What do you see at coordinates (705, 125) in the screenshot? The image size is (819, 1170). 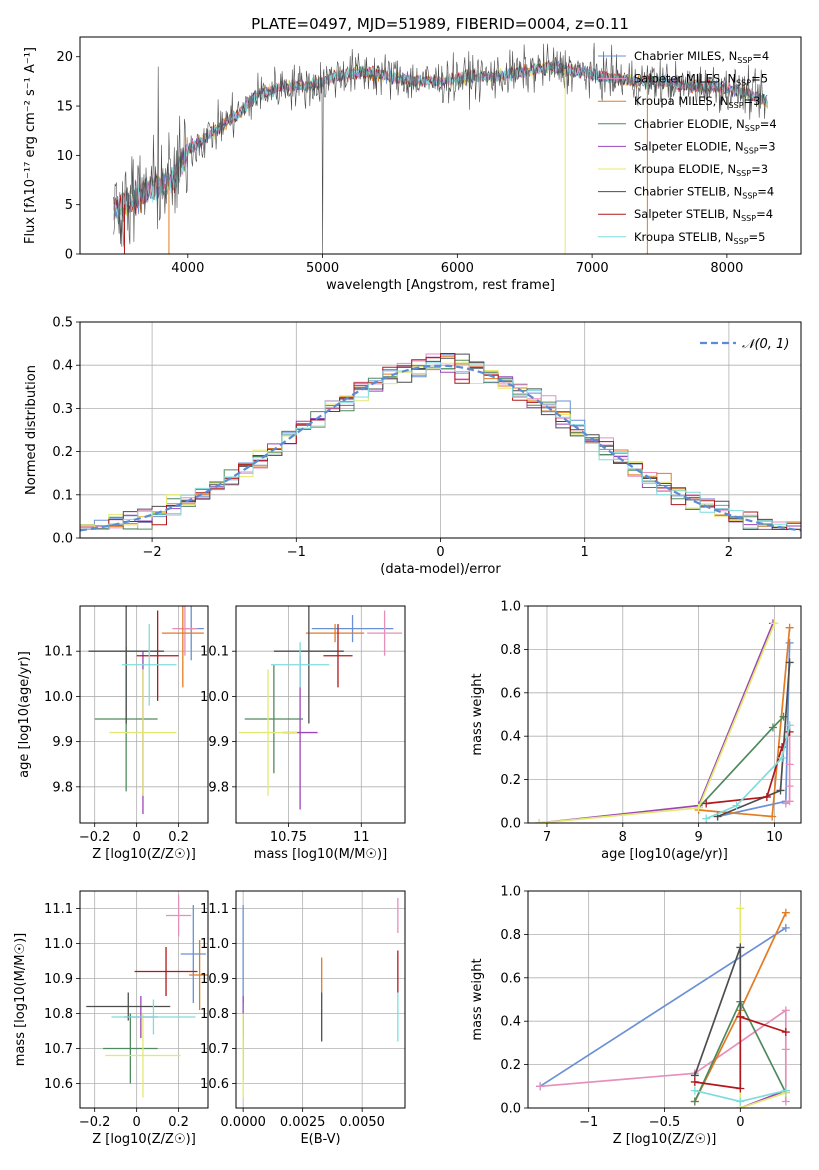 I see `legend-label-chabrier-elodie: Chabrier ELODIE, NSSP=4` at bounding box center [705, 125].